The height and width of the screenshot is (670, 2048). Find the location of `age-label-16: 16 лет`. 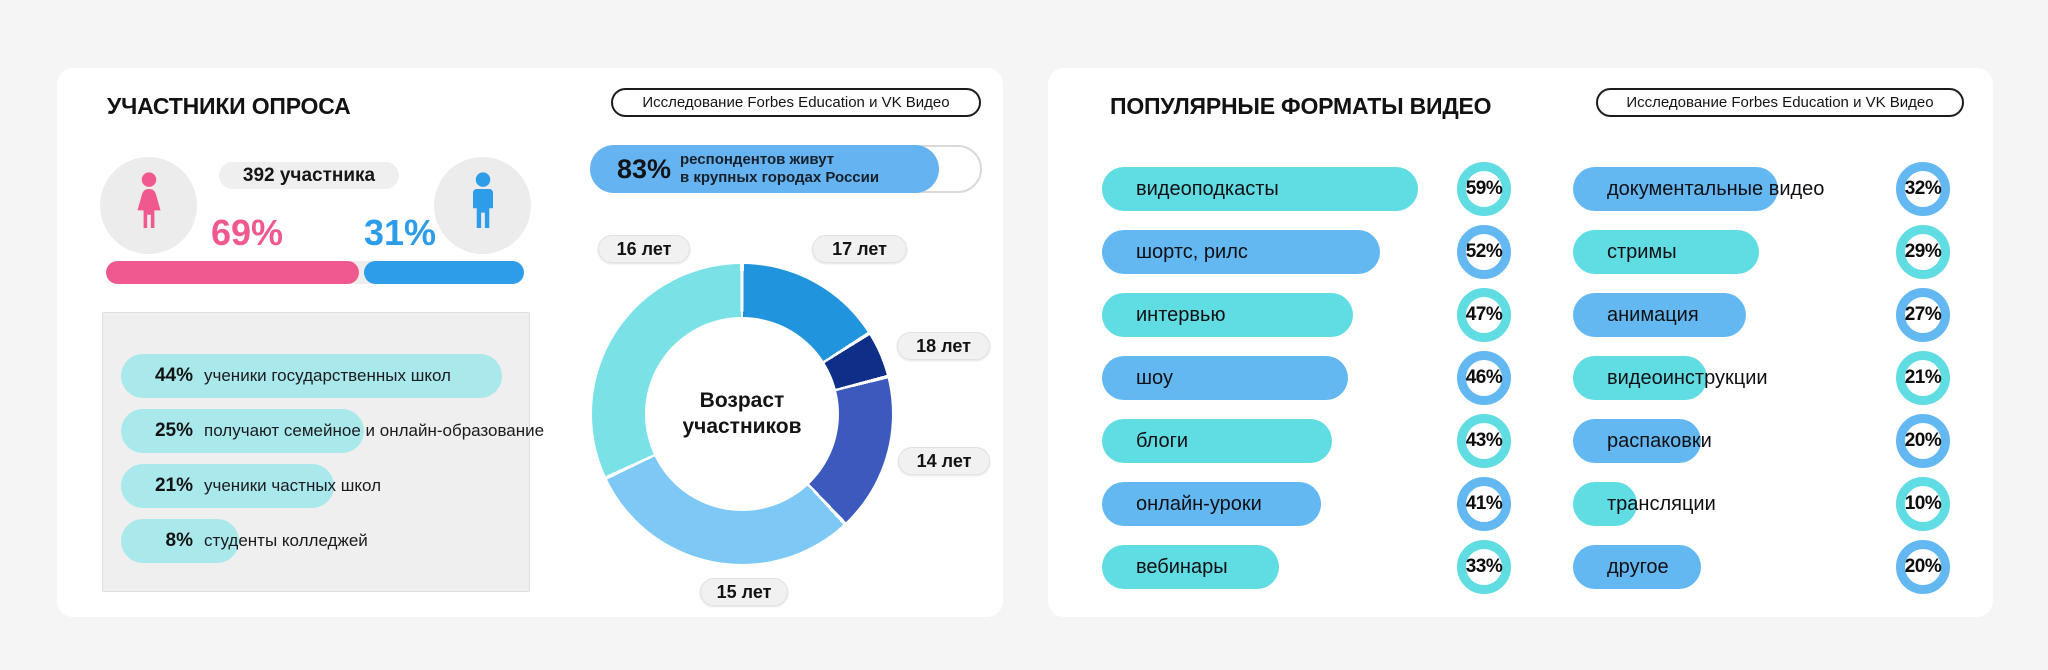

age-label-16: 16 лет is located at coordinates (644, 249).